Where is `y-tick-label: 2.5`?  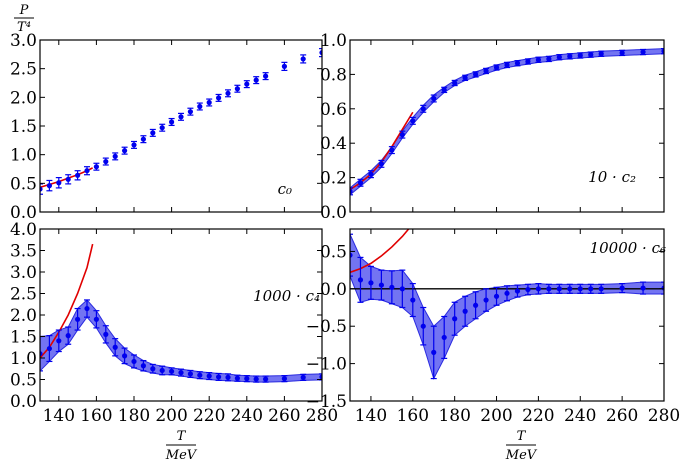
y-tick-label: 2.5 is located at coordinates (23, 295).